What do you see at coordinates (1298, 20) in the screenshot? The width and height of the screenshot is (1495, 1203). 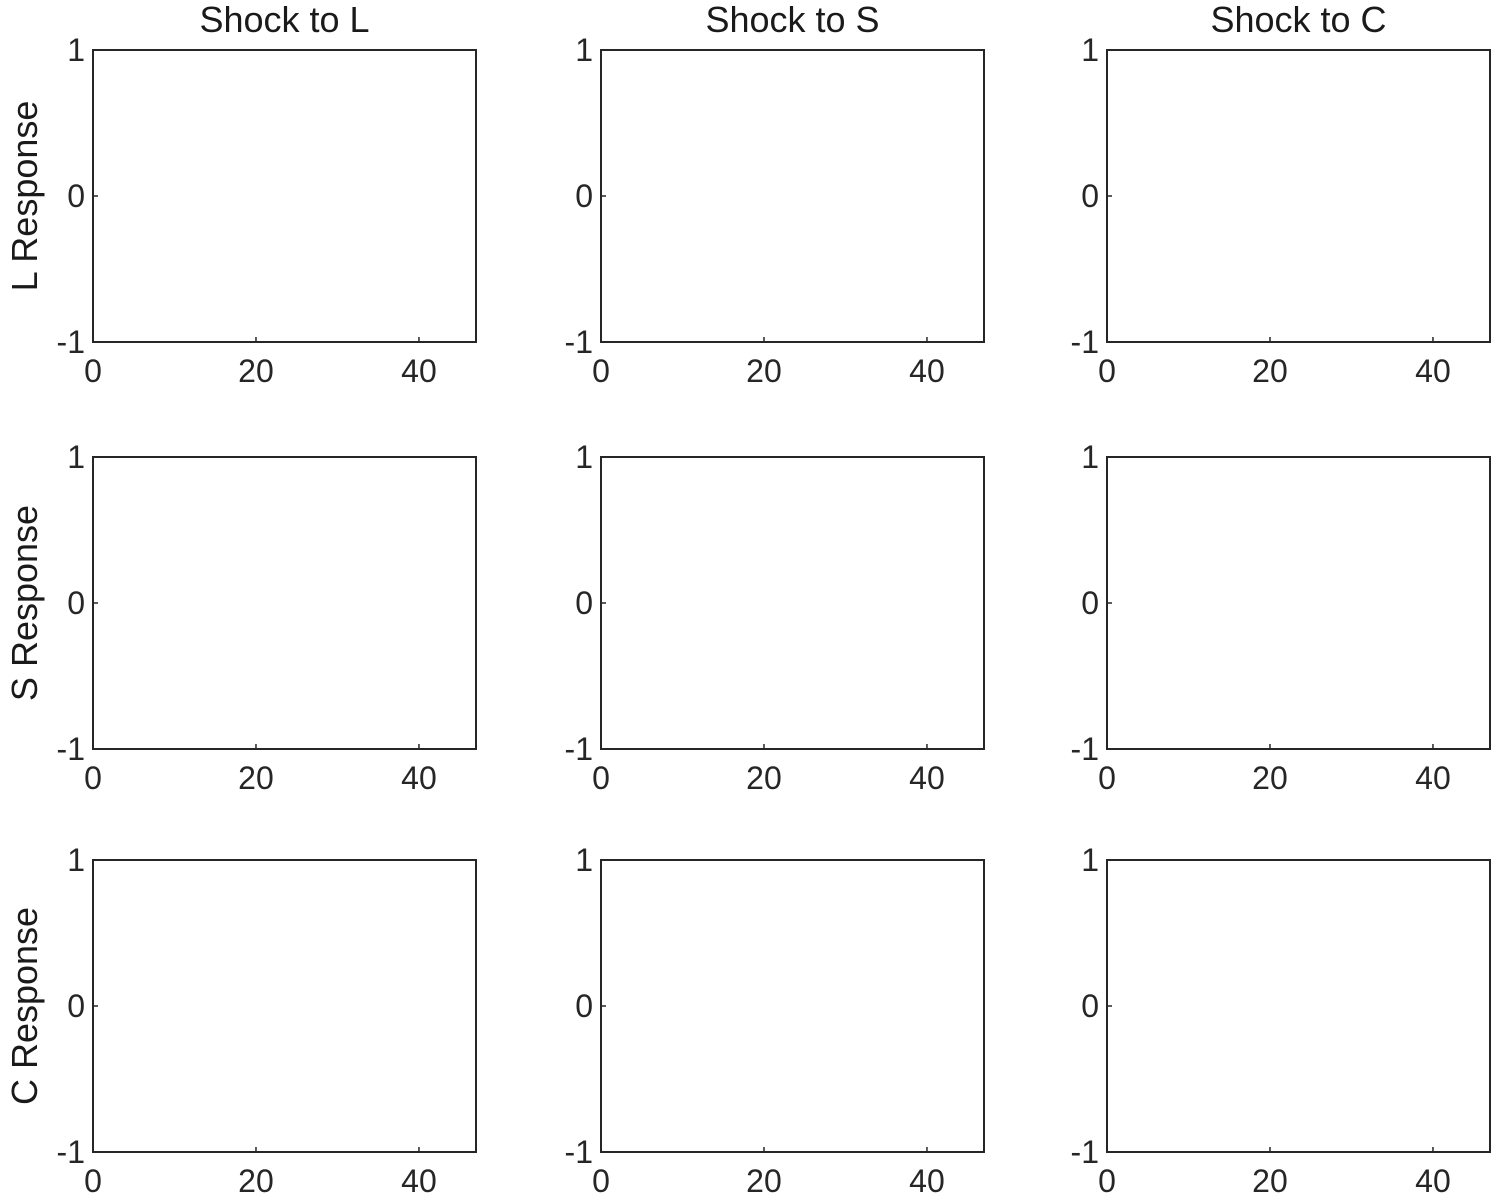 I see `column-title: Shock to C` at bounding box center [1298, 20].